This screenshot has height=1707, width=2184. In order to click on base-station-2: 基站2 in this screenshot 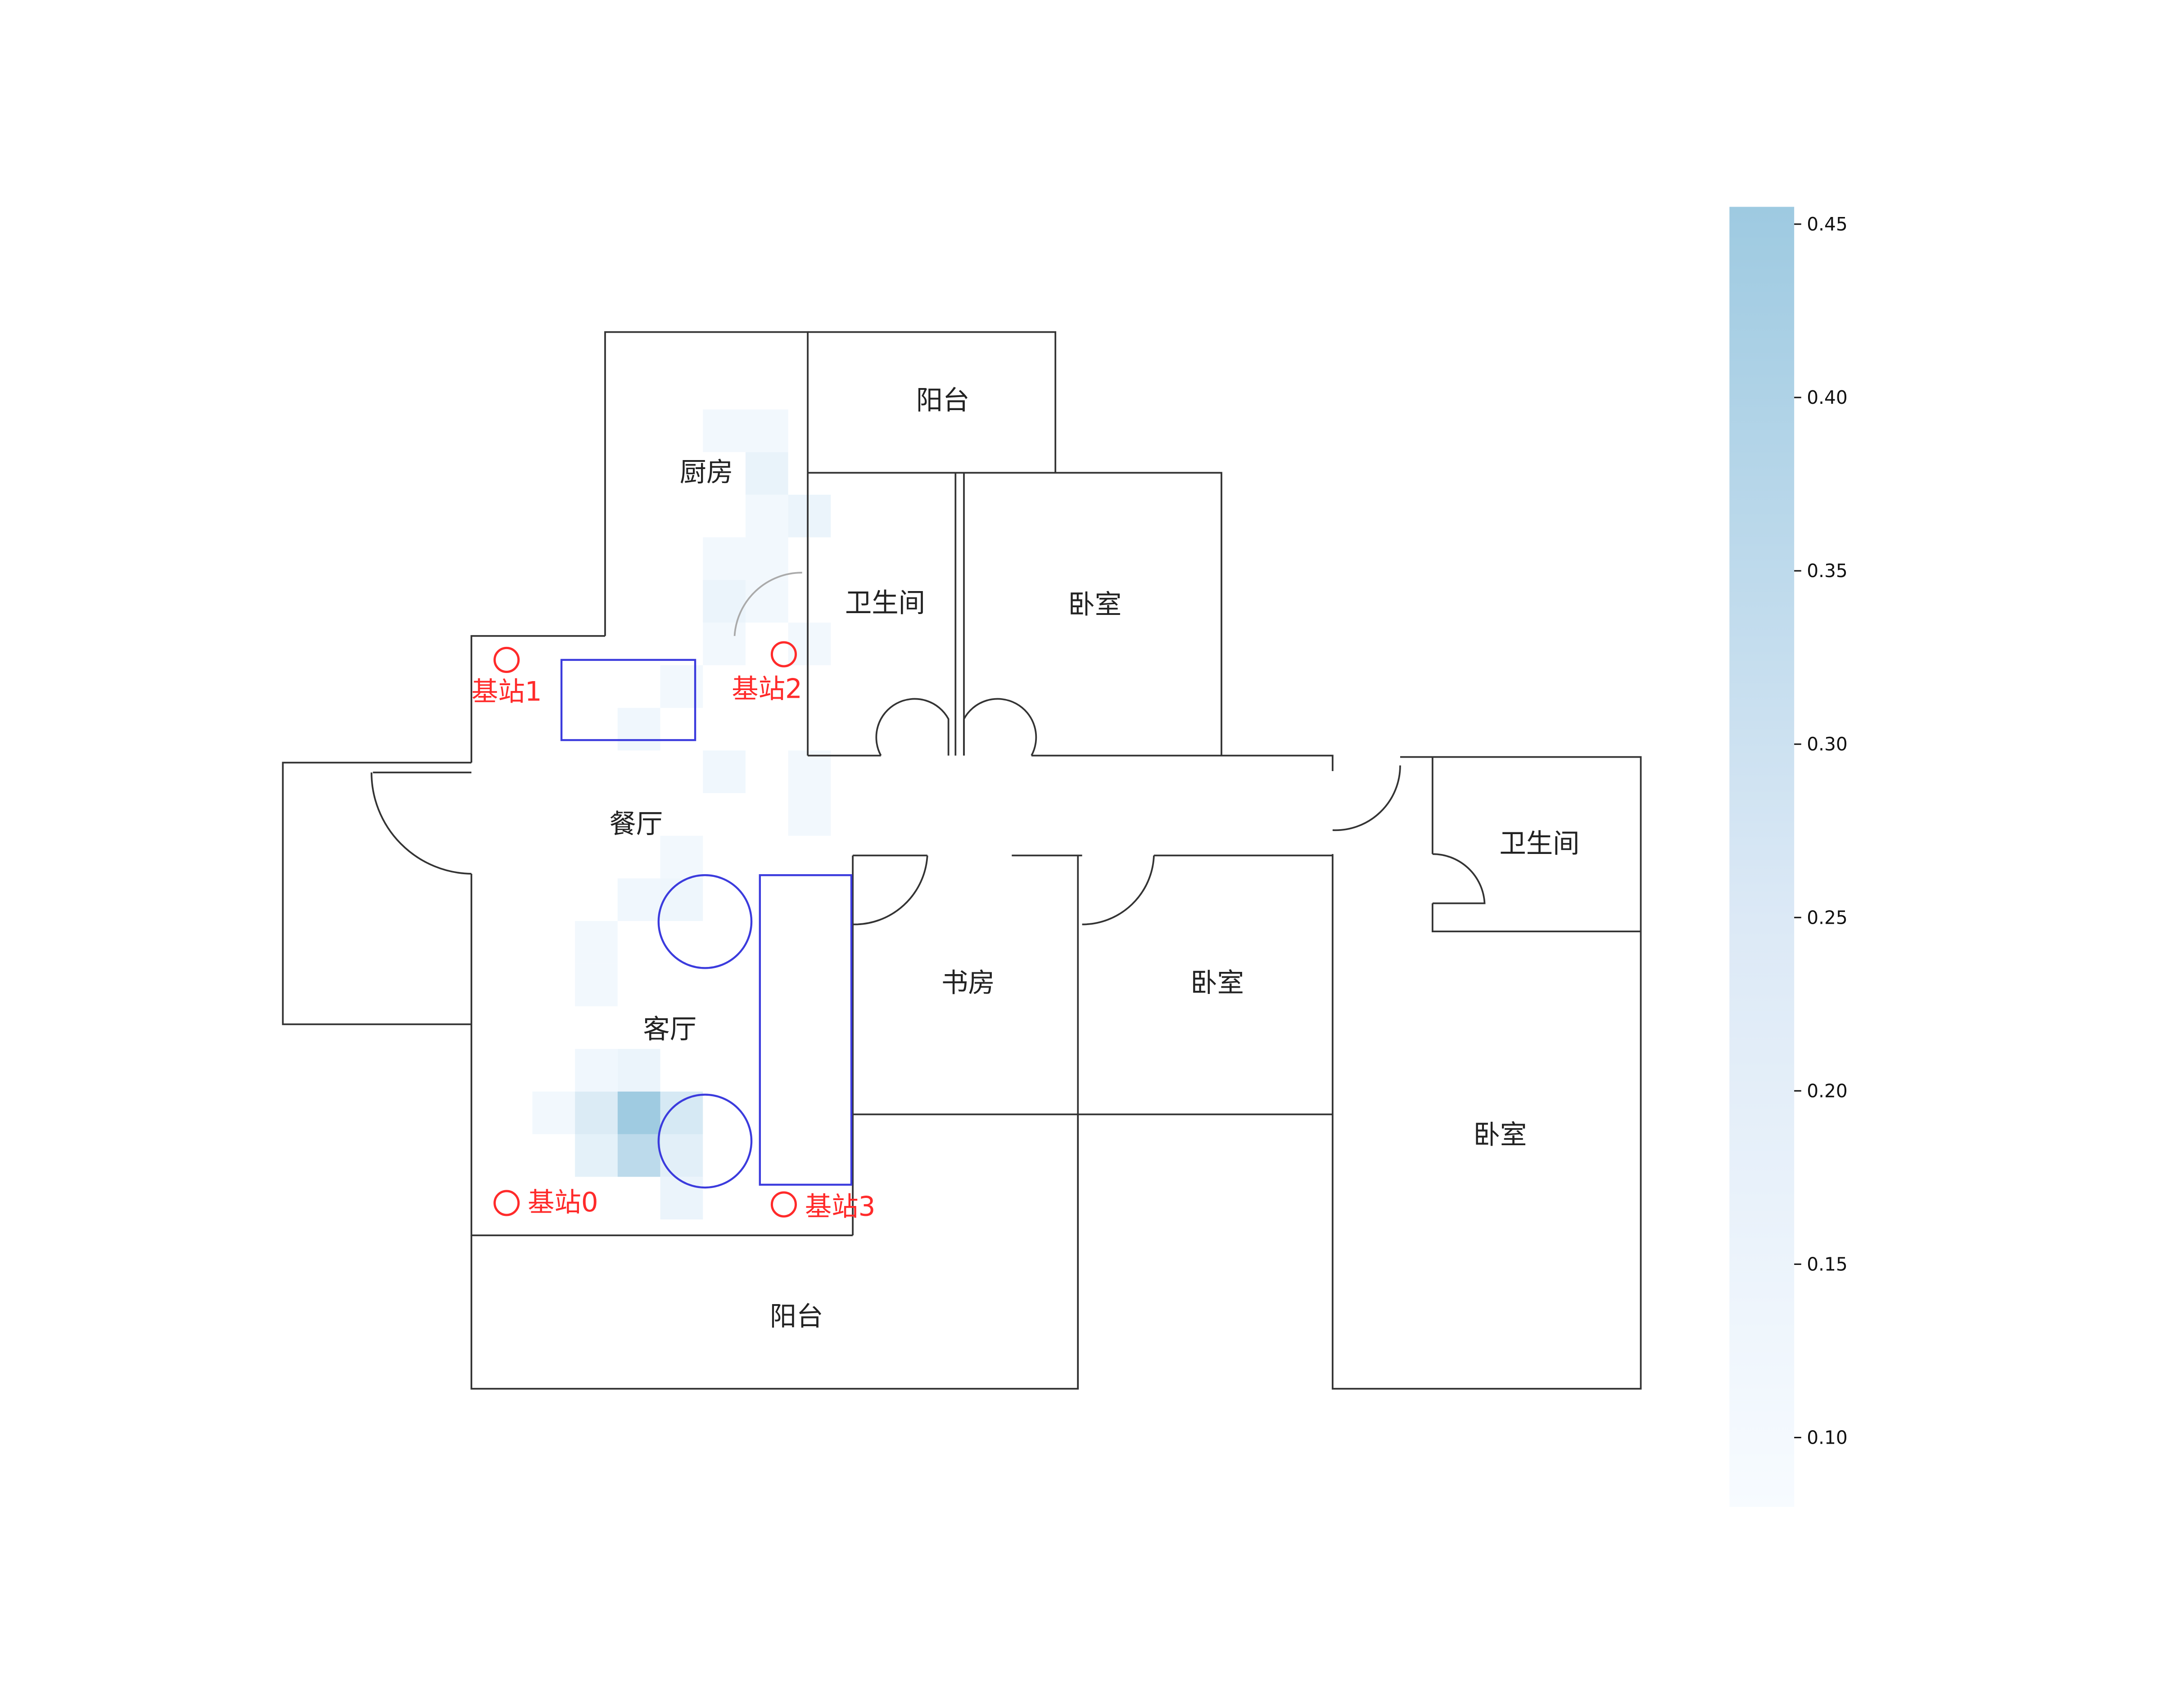, I will do `click(767, 672)`.